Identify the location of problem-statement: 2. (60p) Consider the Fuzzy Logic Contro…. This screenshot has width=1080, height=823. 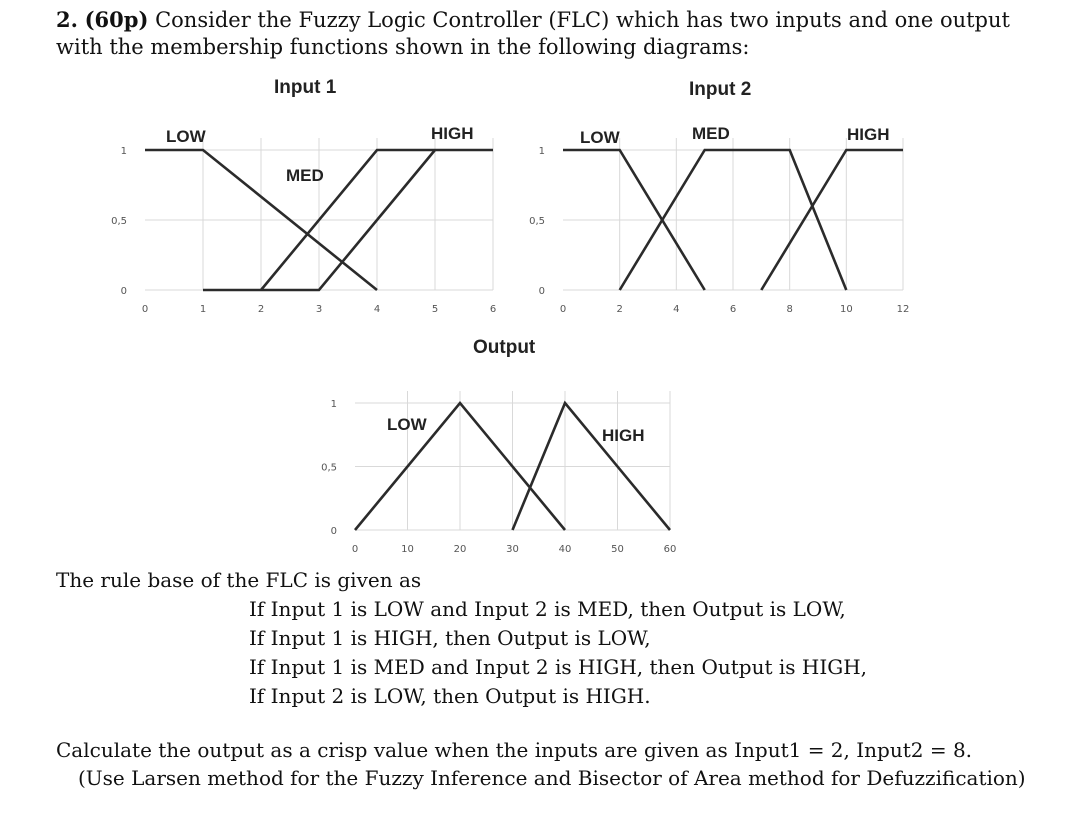
(561, 33).